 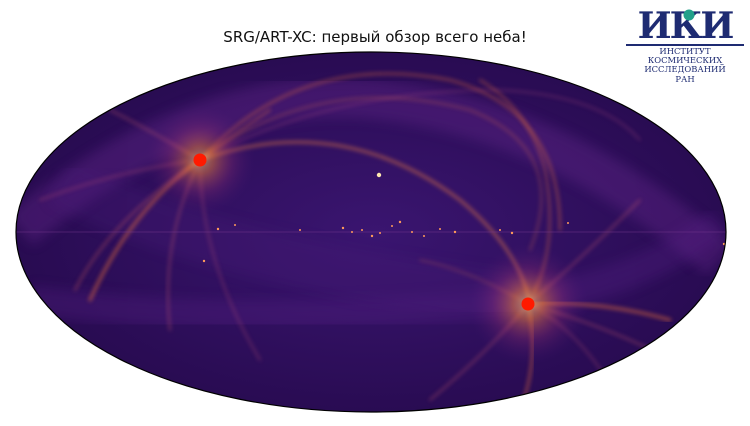 I want to click on logo-line-2: КОСМИЧЕСКИХ, so click(x=685, y=60).